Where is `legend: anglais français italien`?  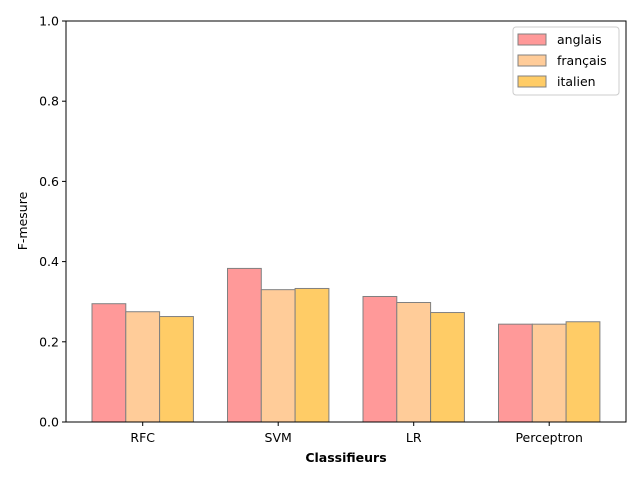
legend: anglais français italien is located at coordinates (566, 61).